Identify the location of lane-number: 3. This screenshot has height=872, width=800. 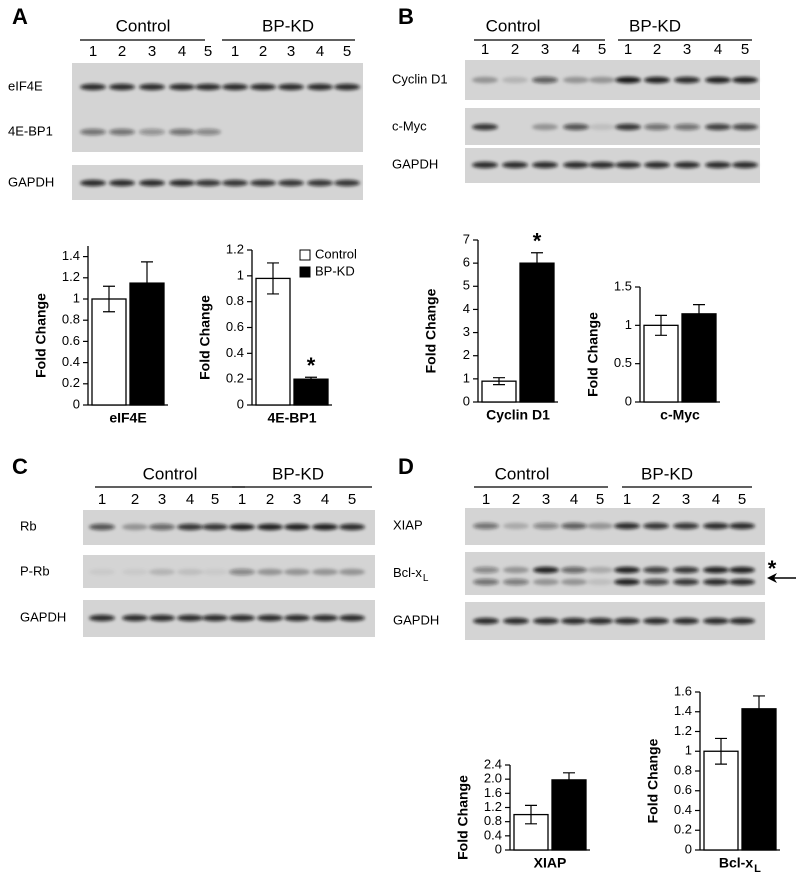
(687, 49).